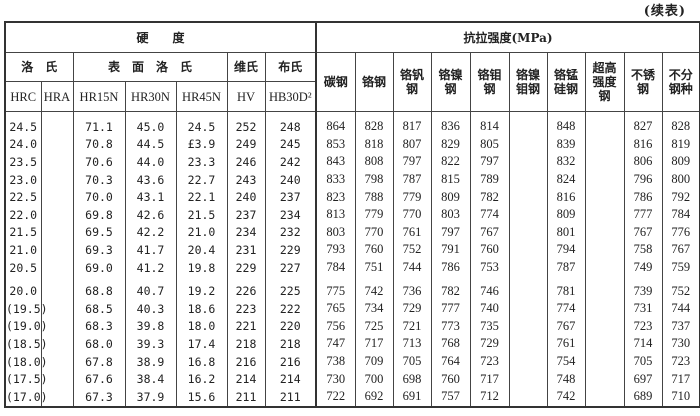  What do you see at coordinates (99, 162) in the screenshot?
I see `table-cell: 70.6` at bounding box center [99, 162].